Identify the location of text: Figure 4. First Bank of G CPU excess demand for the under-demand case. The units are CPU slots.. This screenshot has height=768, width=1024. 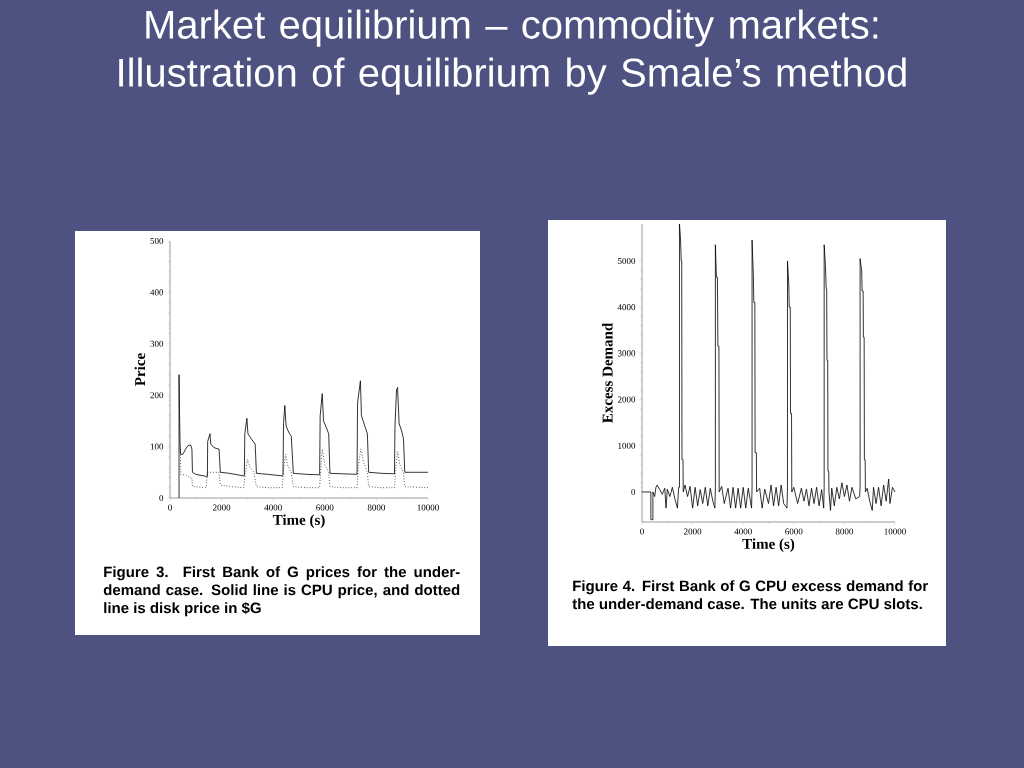
(750, 595).